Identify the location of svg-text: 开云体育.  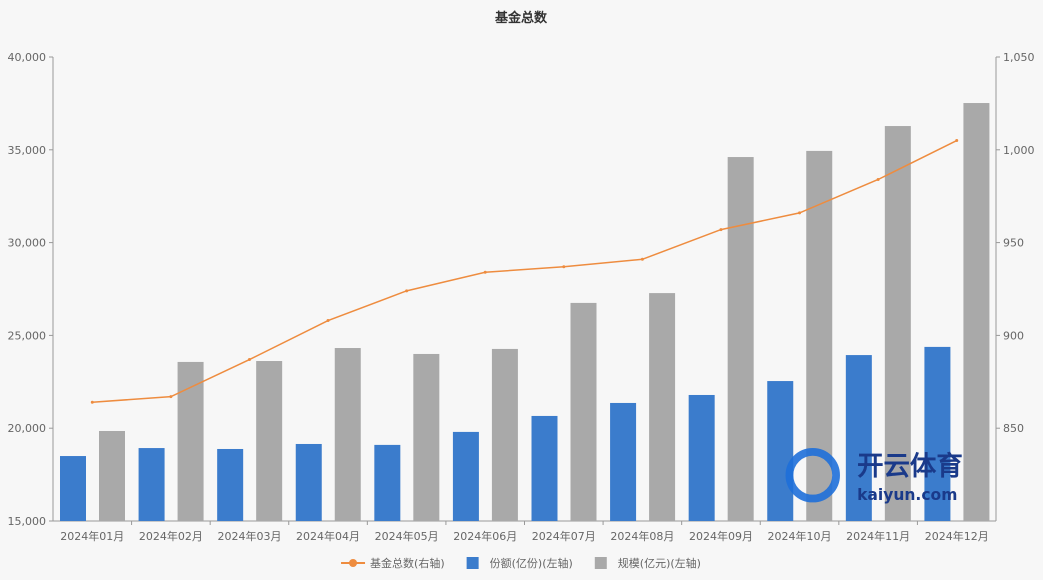
(910, 466).